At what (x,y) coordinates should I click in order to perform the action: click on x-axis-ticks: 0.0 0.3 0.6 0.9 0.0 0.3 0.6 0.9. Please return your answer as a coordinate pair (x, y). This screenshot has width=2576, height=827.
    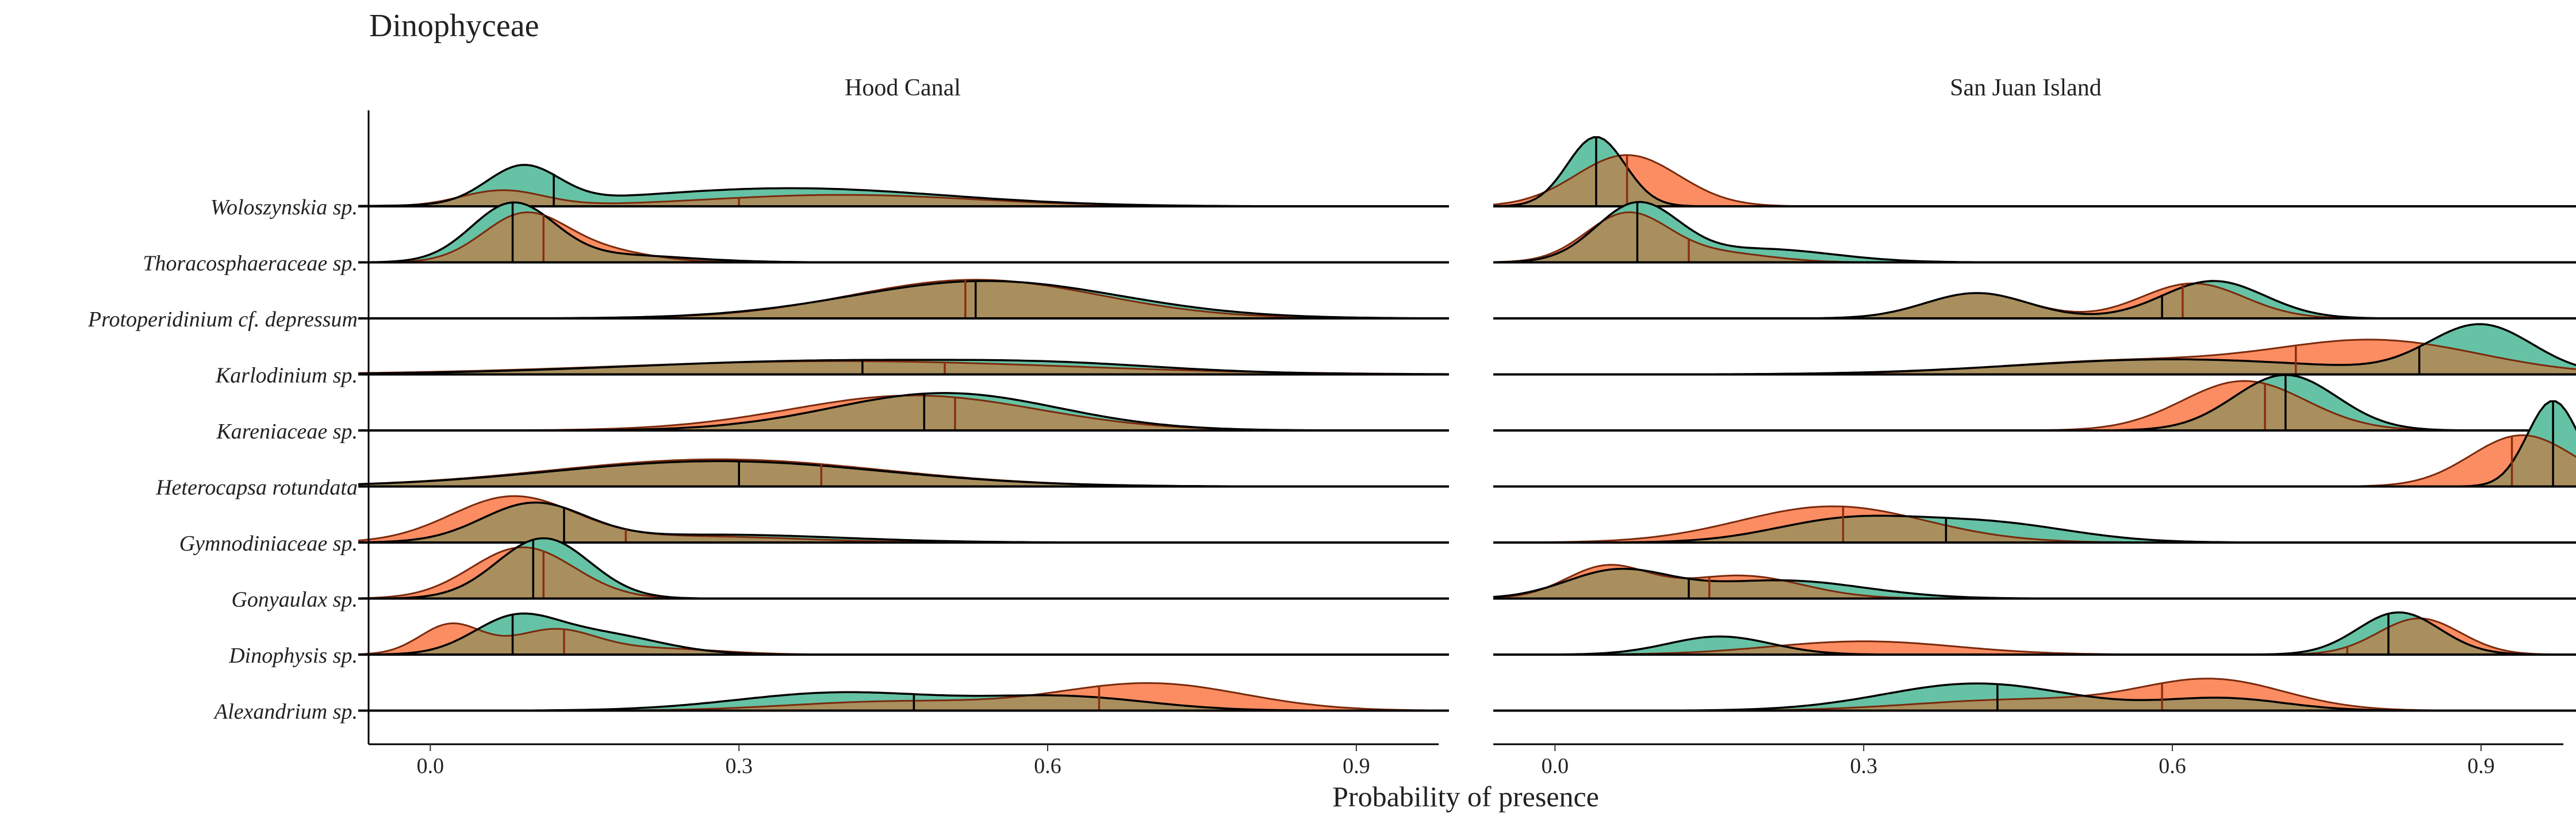
    Looking at the image, I should click on (1456, 761).